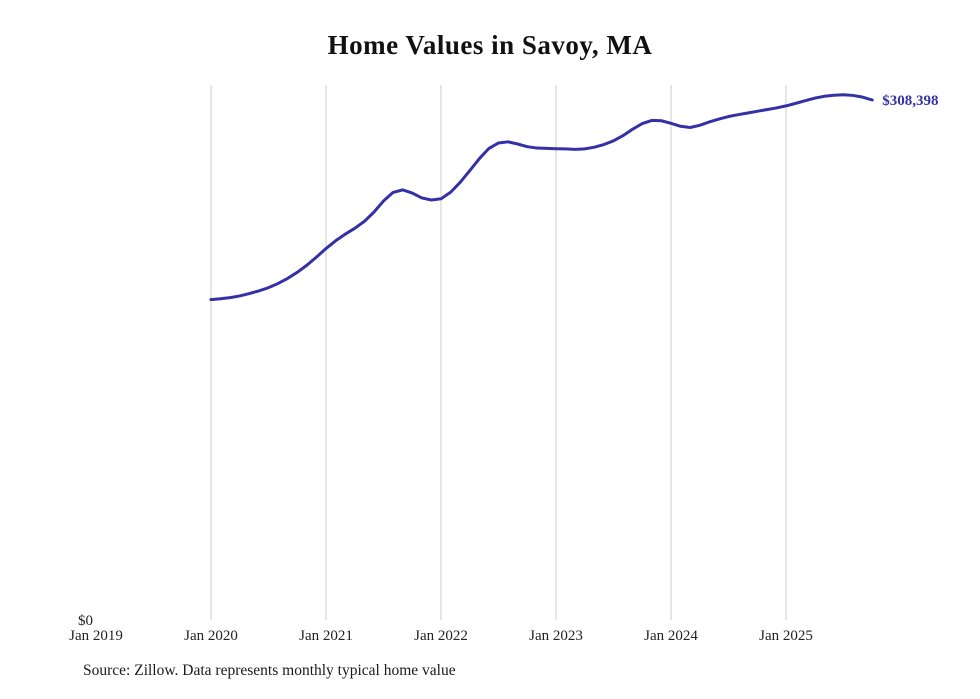  What do you see at coordinates (786, 636) in the screenshot?
I see `x-tick-label: Jan 2025` at bounding box center [786, 636].